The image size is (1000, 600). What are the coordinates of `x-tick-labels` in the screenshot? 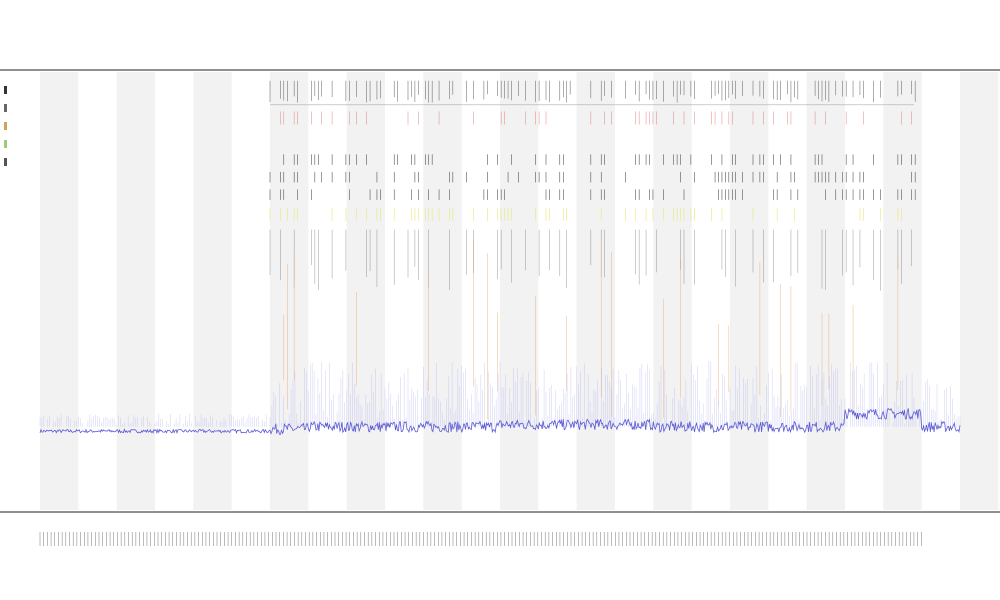 It's located at (480, 539).